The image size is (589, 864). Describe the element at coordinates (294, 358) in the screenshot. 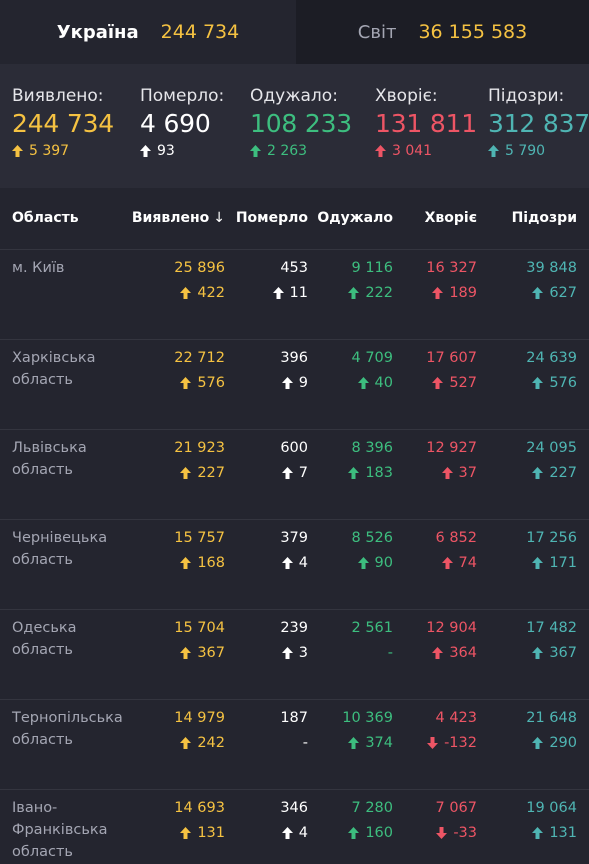

I see `cell-deaths-value: 396` at that location.